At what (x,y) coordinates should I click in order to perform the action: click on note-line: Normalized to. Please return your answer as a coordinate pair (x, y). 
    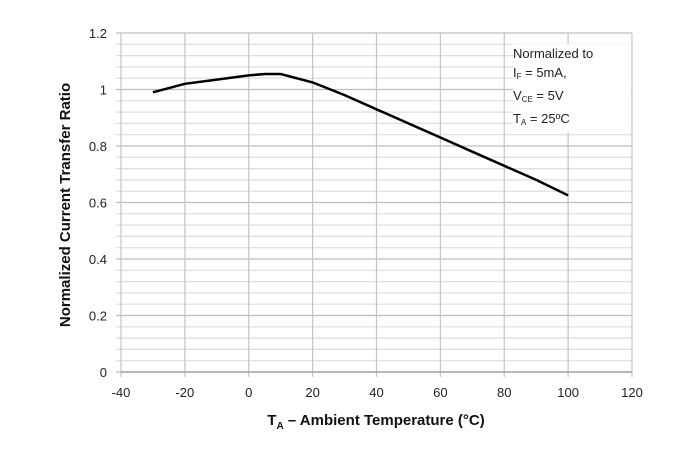
    Looking at the image, I should click on (553, 53).